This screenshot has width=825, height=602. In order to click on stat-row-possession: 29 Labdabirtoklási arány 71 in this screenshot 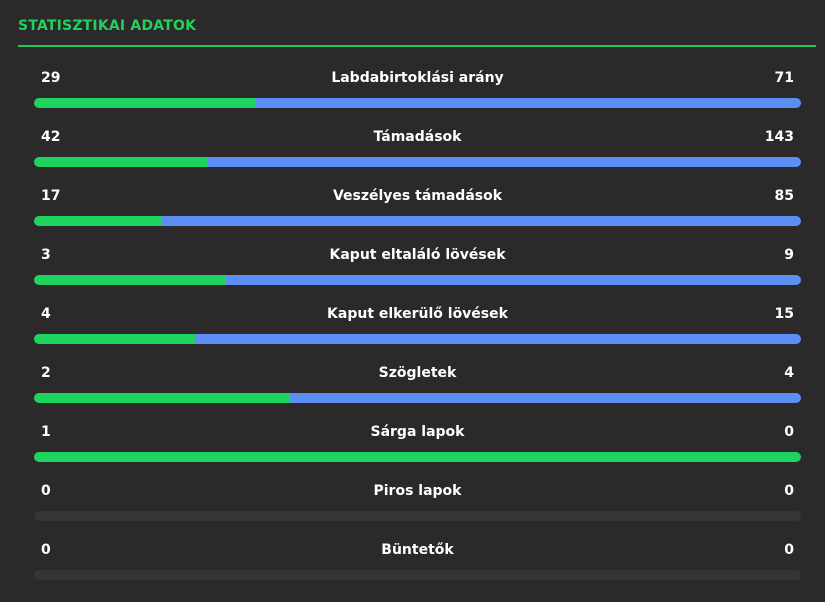, I will do `click(417, 94)`.